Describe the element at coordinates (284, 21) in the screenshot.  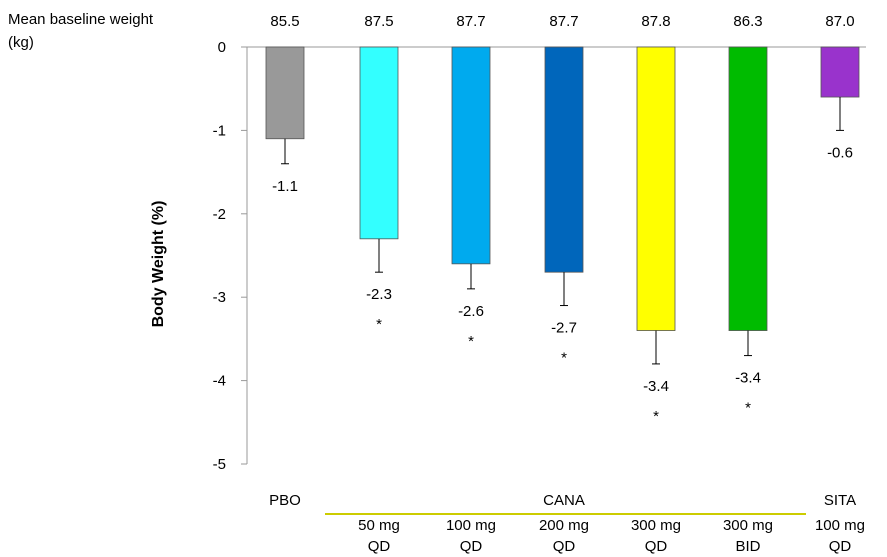
I see `baseline-weight-value: 85.5` at that location.